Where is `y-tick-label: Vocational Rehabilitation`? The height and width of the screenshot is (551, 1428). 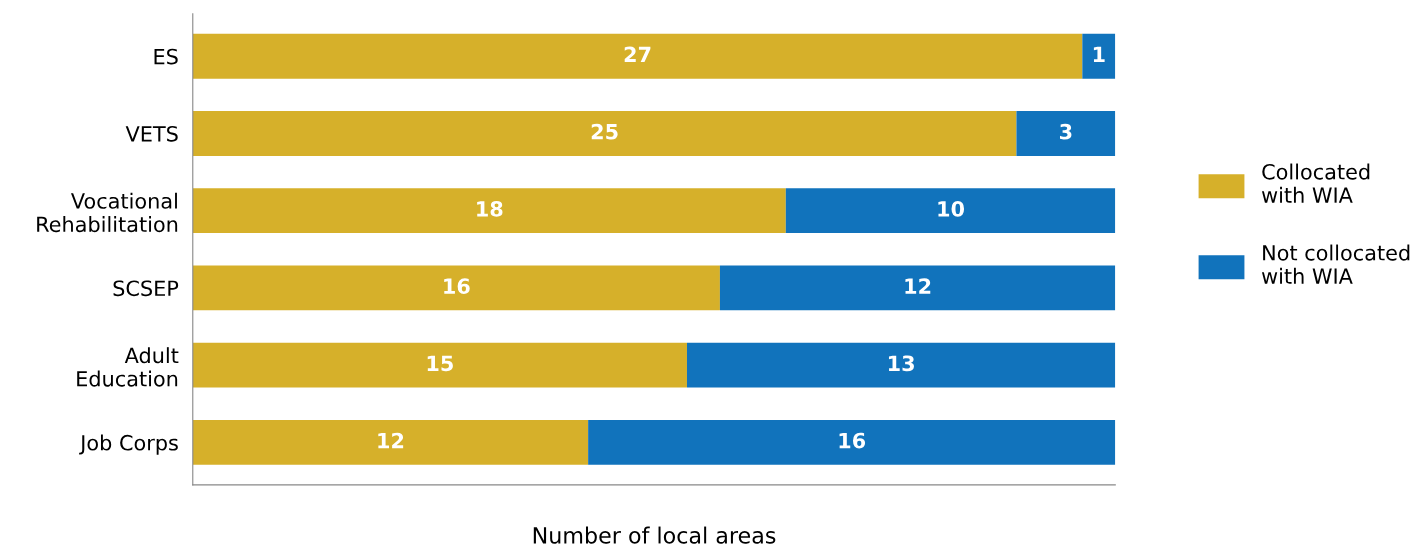
y-tick-label: Vocational Rehabilitation is located at coordinates (107, 212).